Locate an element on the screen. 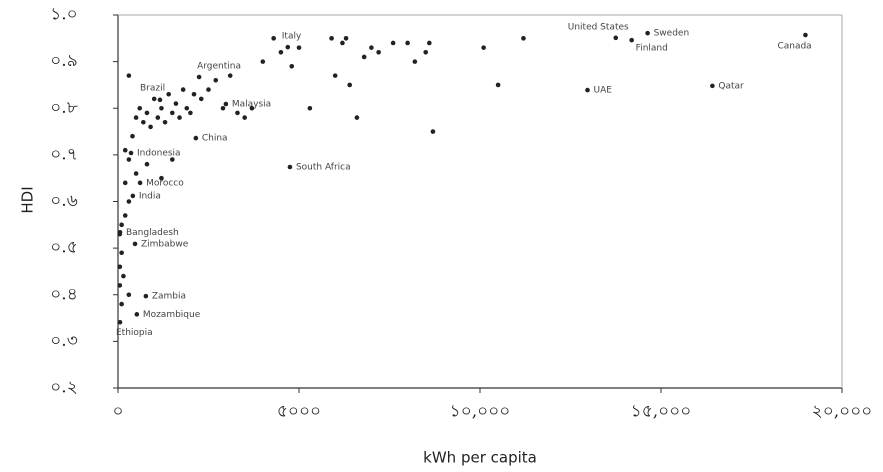 Image resolution: width=883 pixels, height=472 pixels. point-label: Qatar is located at coordinates (731, 86).